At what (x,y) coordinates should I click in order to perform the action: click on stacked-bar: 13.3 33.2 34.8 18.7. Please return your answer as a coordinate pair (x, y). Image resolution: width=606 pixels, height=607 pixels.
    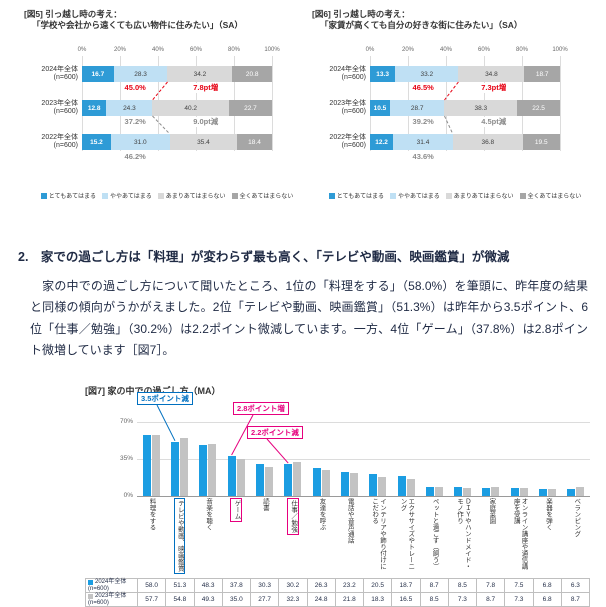
    Looking at the image, I should click on (465, 74).